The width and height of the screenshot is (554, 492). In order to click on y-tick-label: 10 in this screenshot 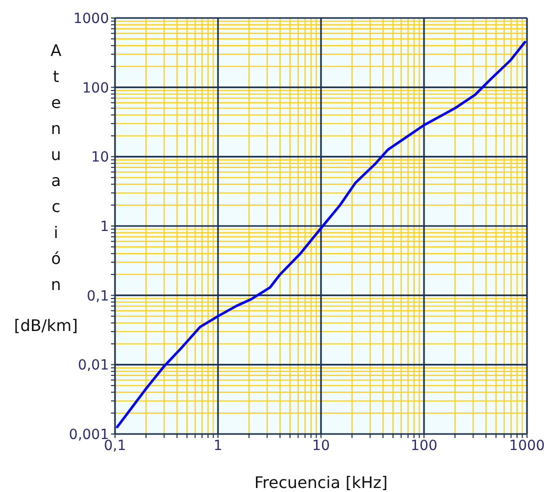, I will do `click(100, 158)`.